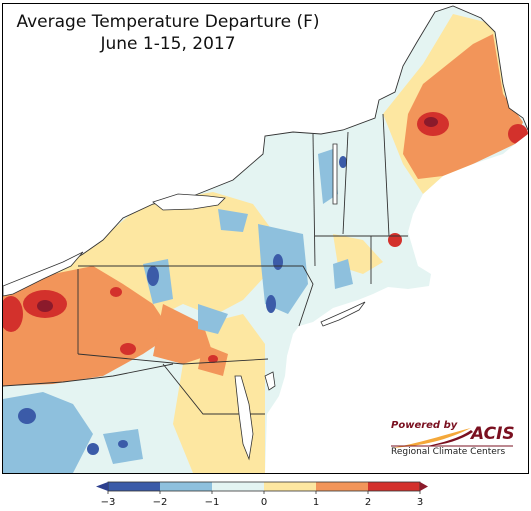 This screenshot has width=531, height=511. I want to click on colorbar-tick-label: −1, so click(212, 502).